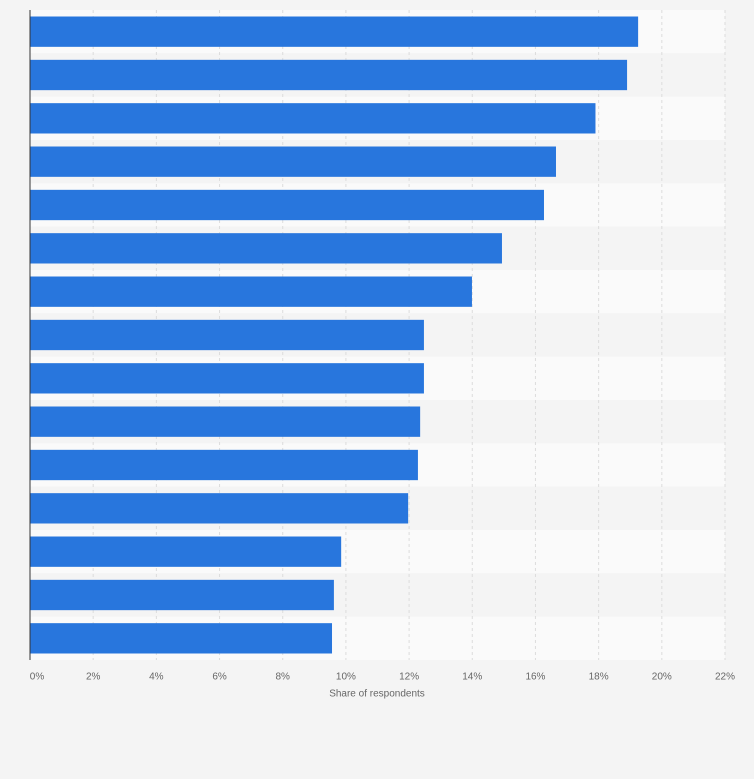  Describe the element at coordinates (725, 677) in the screenshot. I see `x-tick-label: 22%` at that location.